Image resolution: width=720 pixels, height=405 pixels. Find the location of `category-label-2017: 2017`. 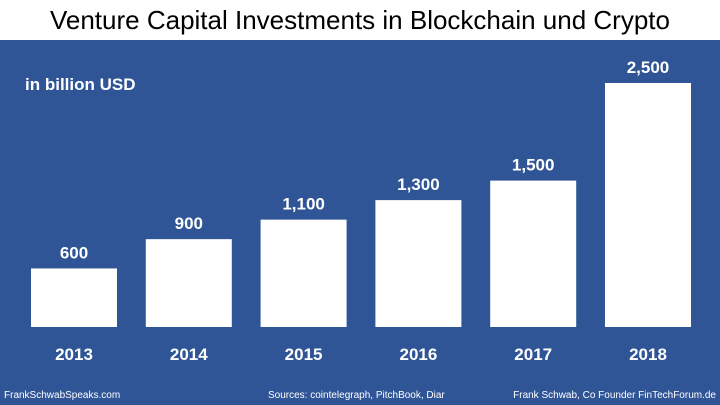

category-label-2017: 2017 is located at coordinates (533, 354).